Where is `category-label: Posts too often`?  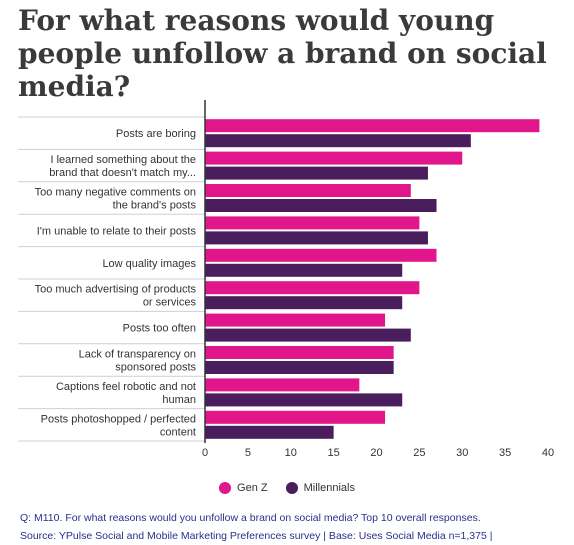
category-label: Posts too often is located at coordinates (159, 329).